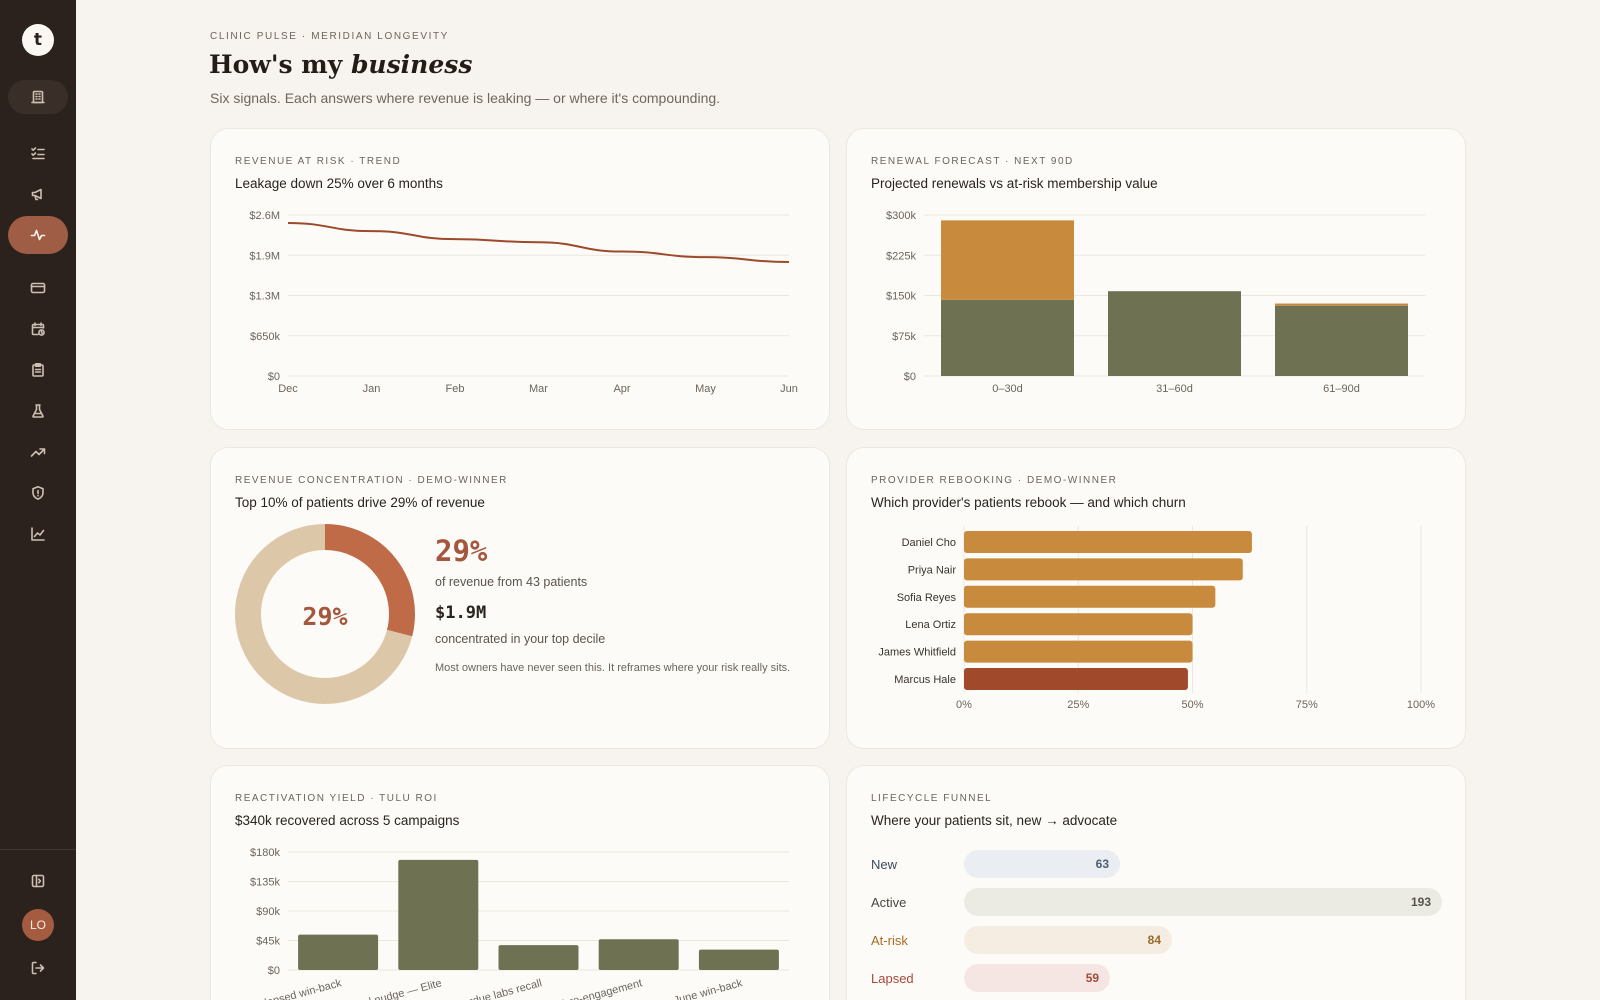  Describe the element at coordinates (994, 480) in the screenshot. I see `card-eyebrow: PROVIDER REBOOKING · DEMO-WINNER` at that location.